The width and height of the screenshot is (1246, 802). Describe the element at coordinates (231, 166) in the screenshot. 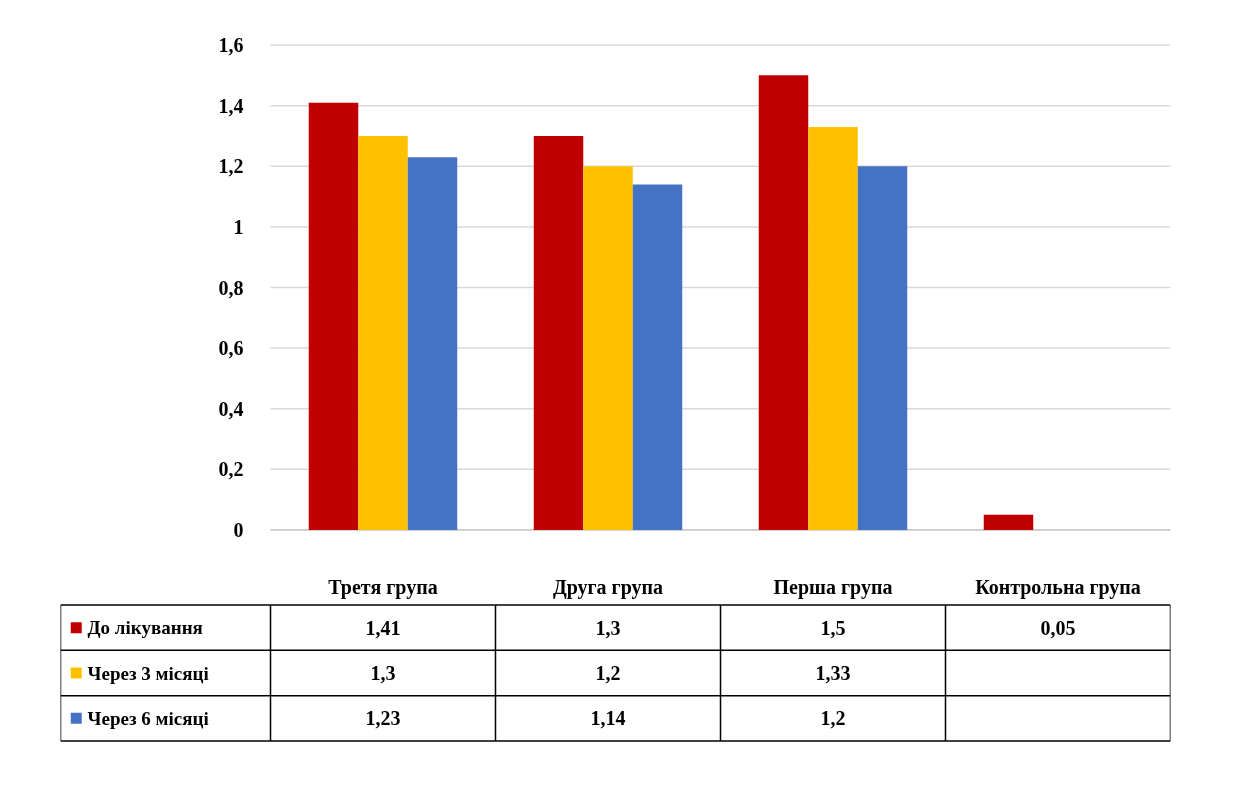

I see `y-tick-label: 1,2` at that location.